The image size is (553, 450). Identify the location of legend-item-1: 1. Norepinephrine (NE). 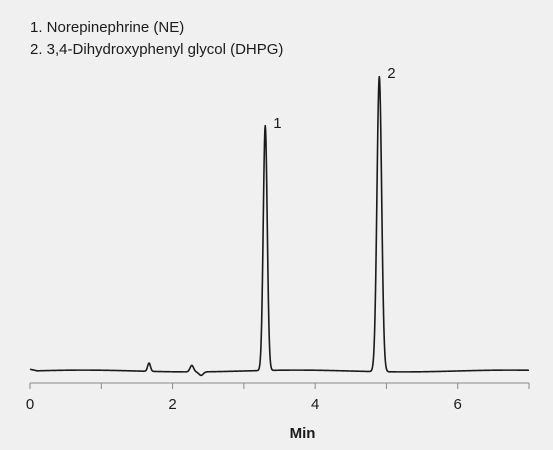
(107, 27).